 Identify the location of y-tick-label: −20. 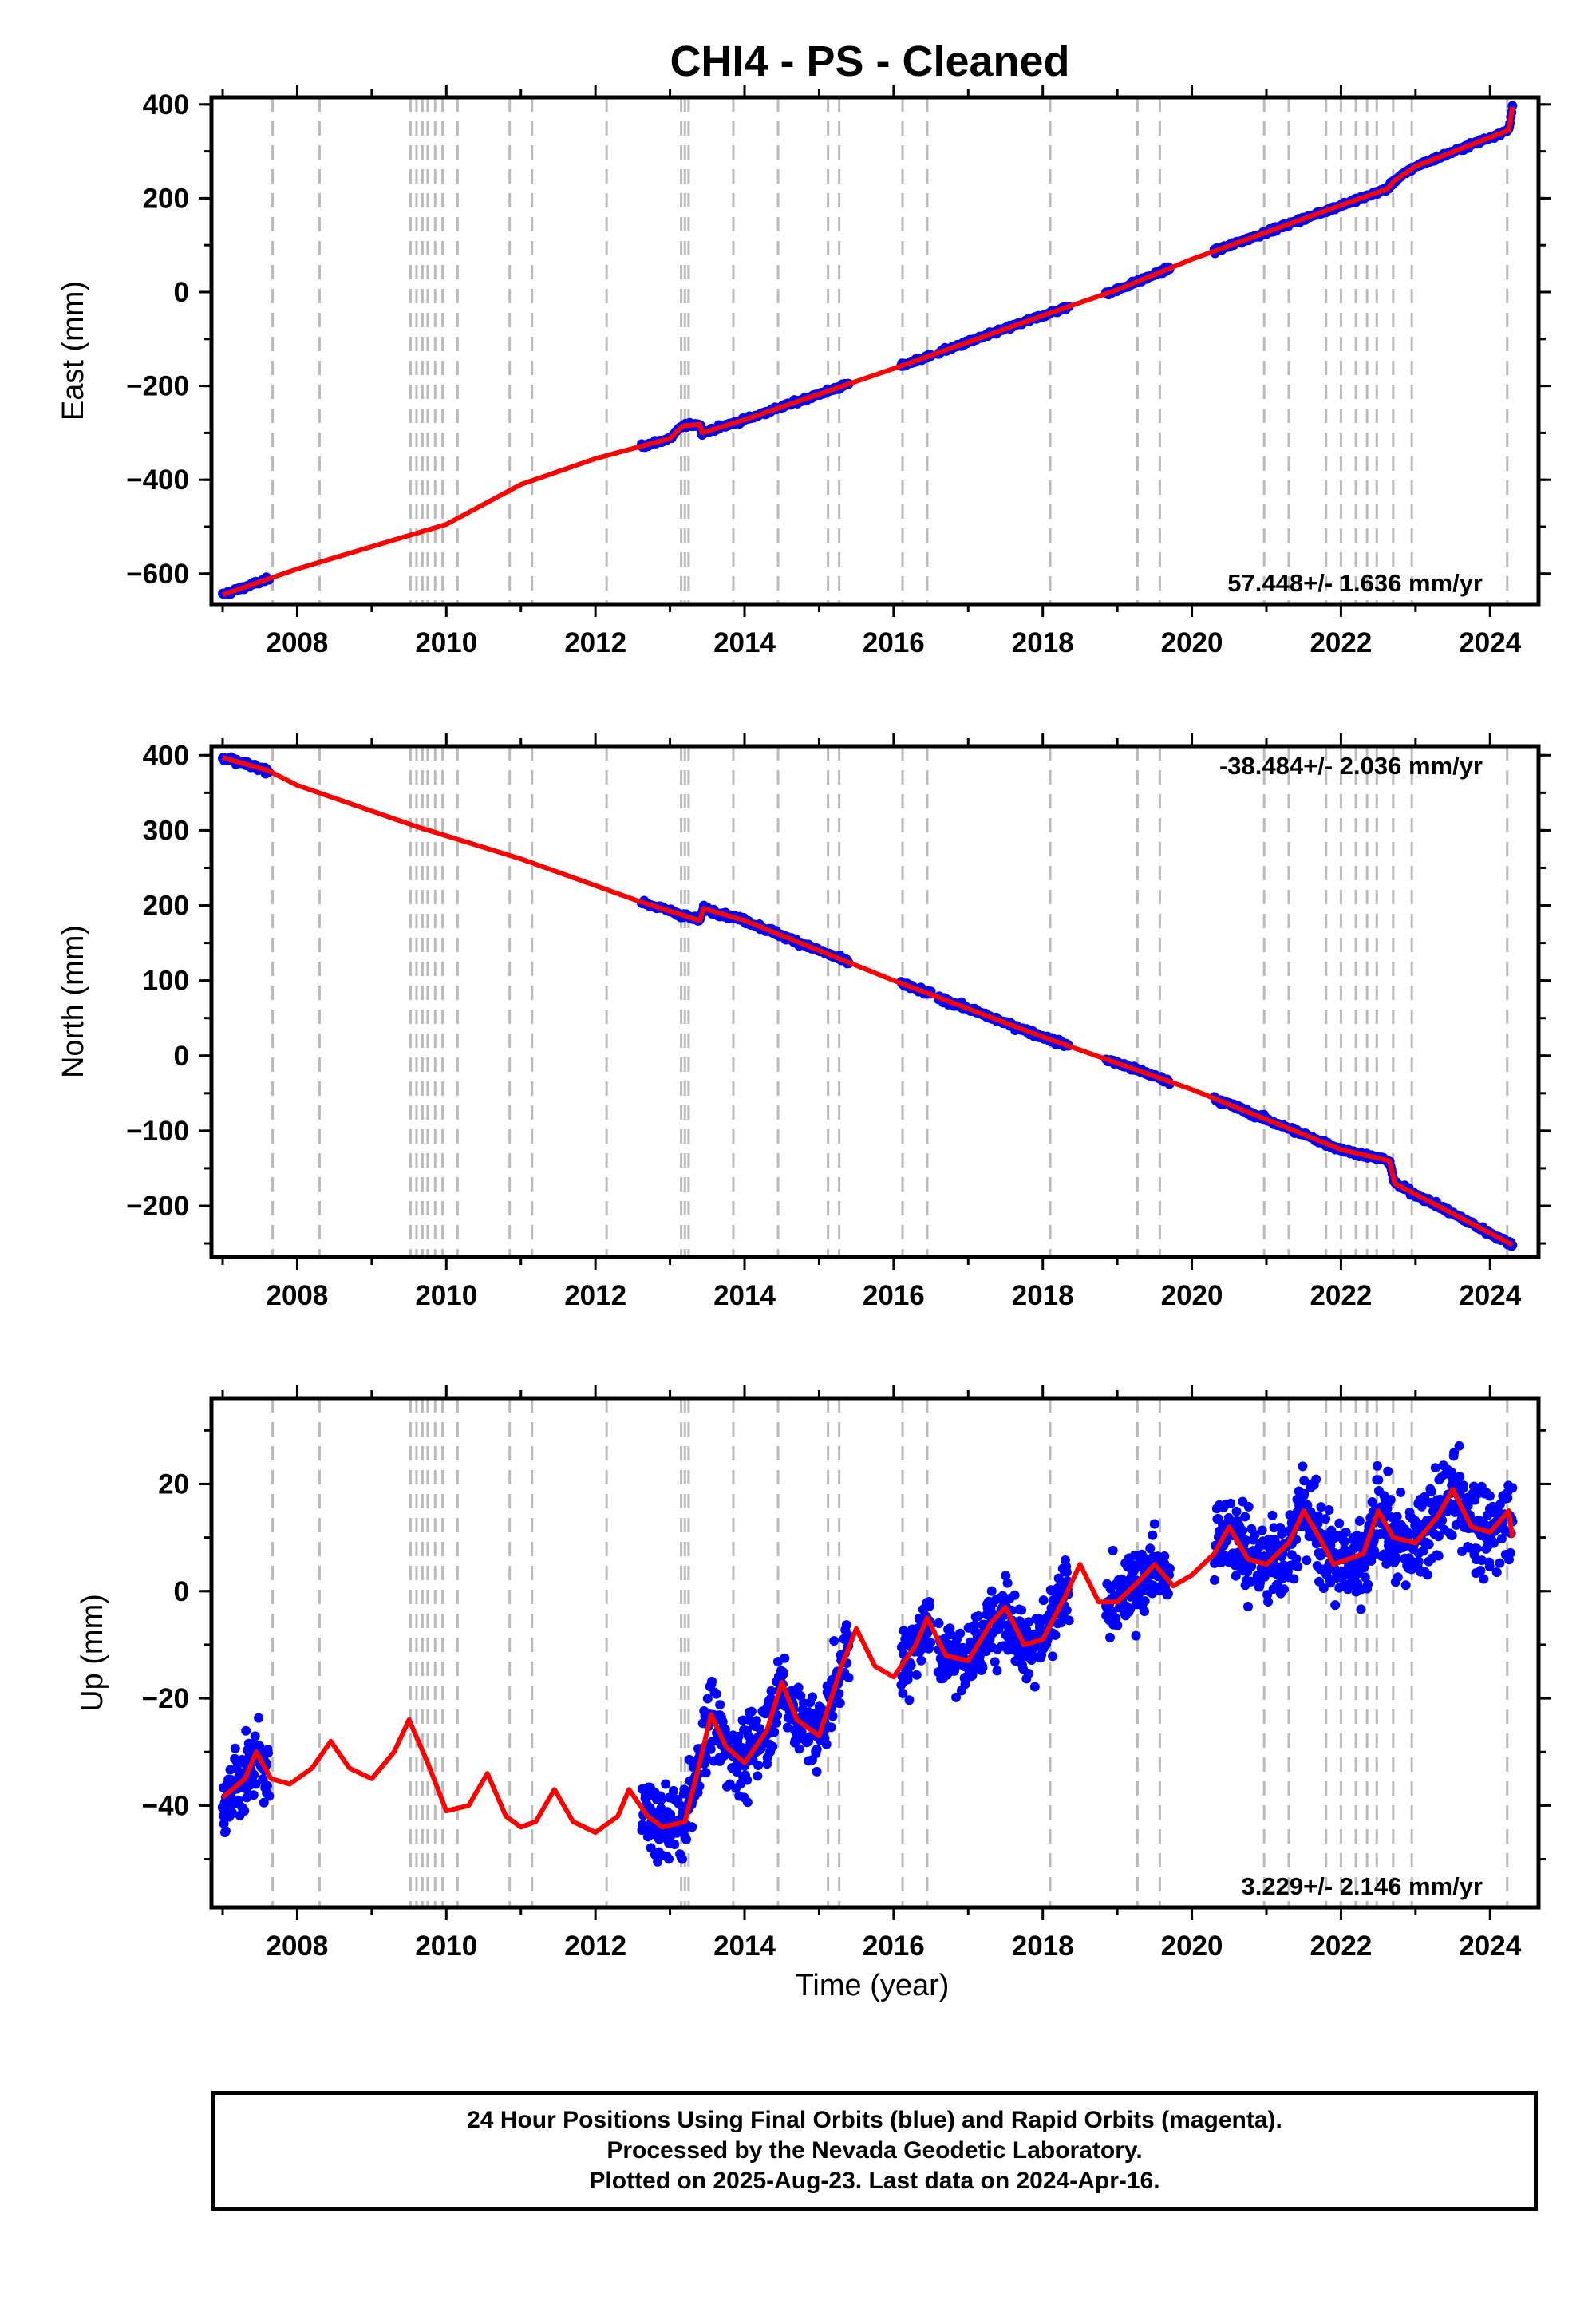
(165, 1698).